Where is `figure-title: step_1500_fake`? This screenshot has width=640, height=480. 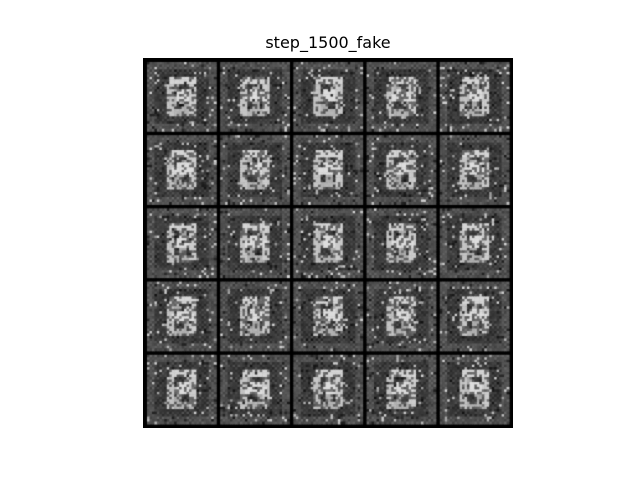 figure-title: step_1500_fake is located at coordinates (328, 42).